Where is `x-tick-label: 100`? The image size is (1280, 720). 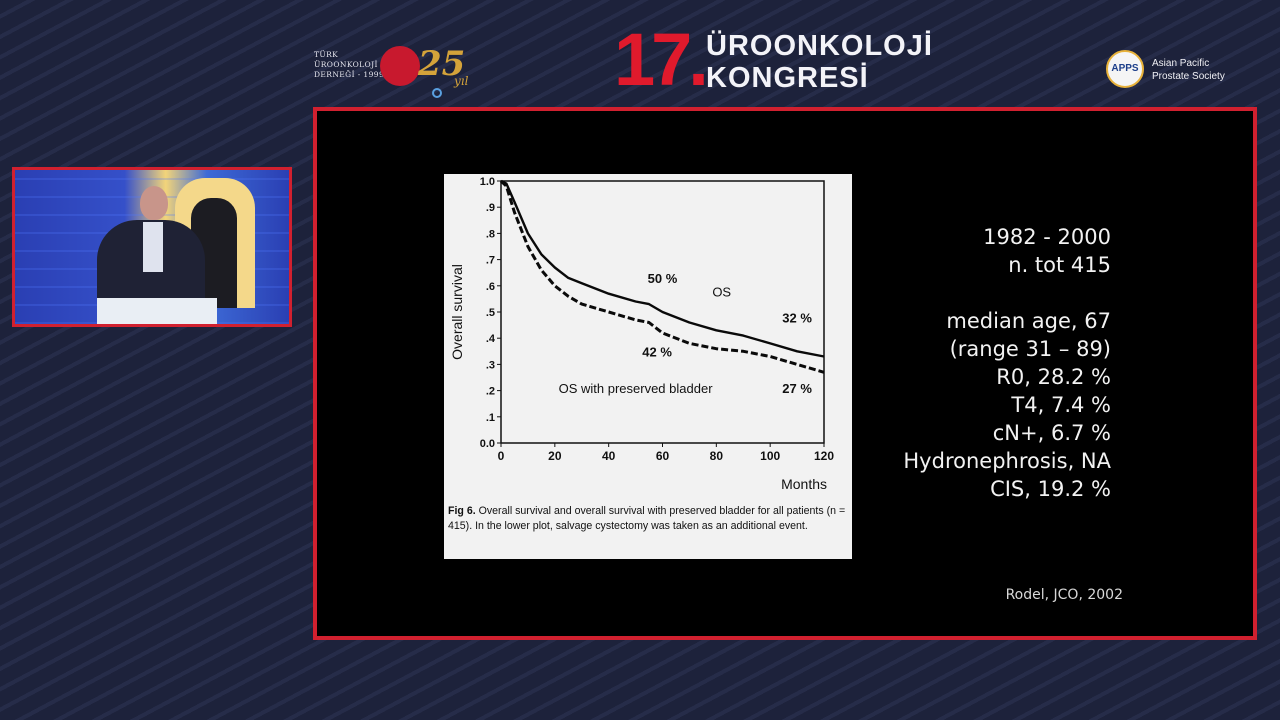
x-tick-label: 100 is located at coordinates (770, 456).